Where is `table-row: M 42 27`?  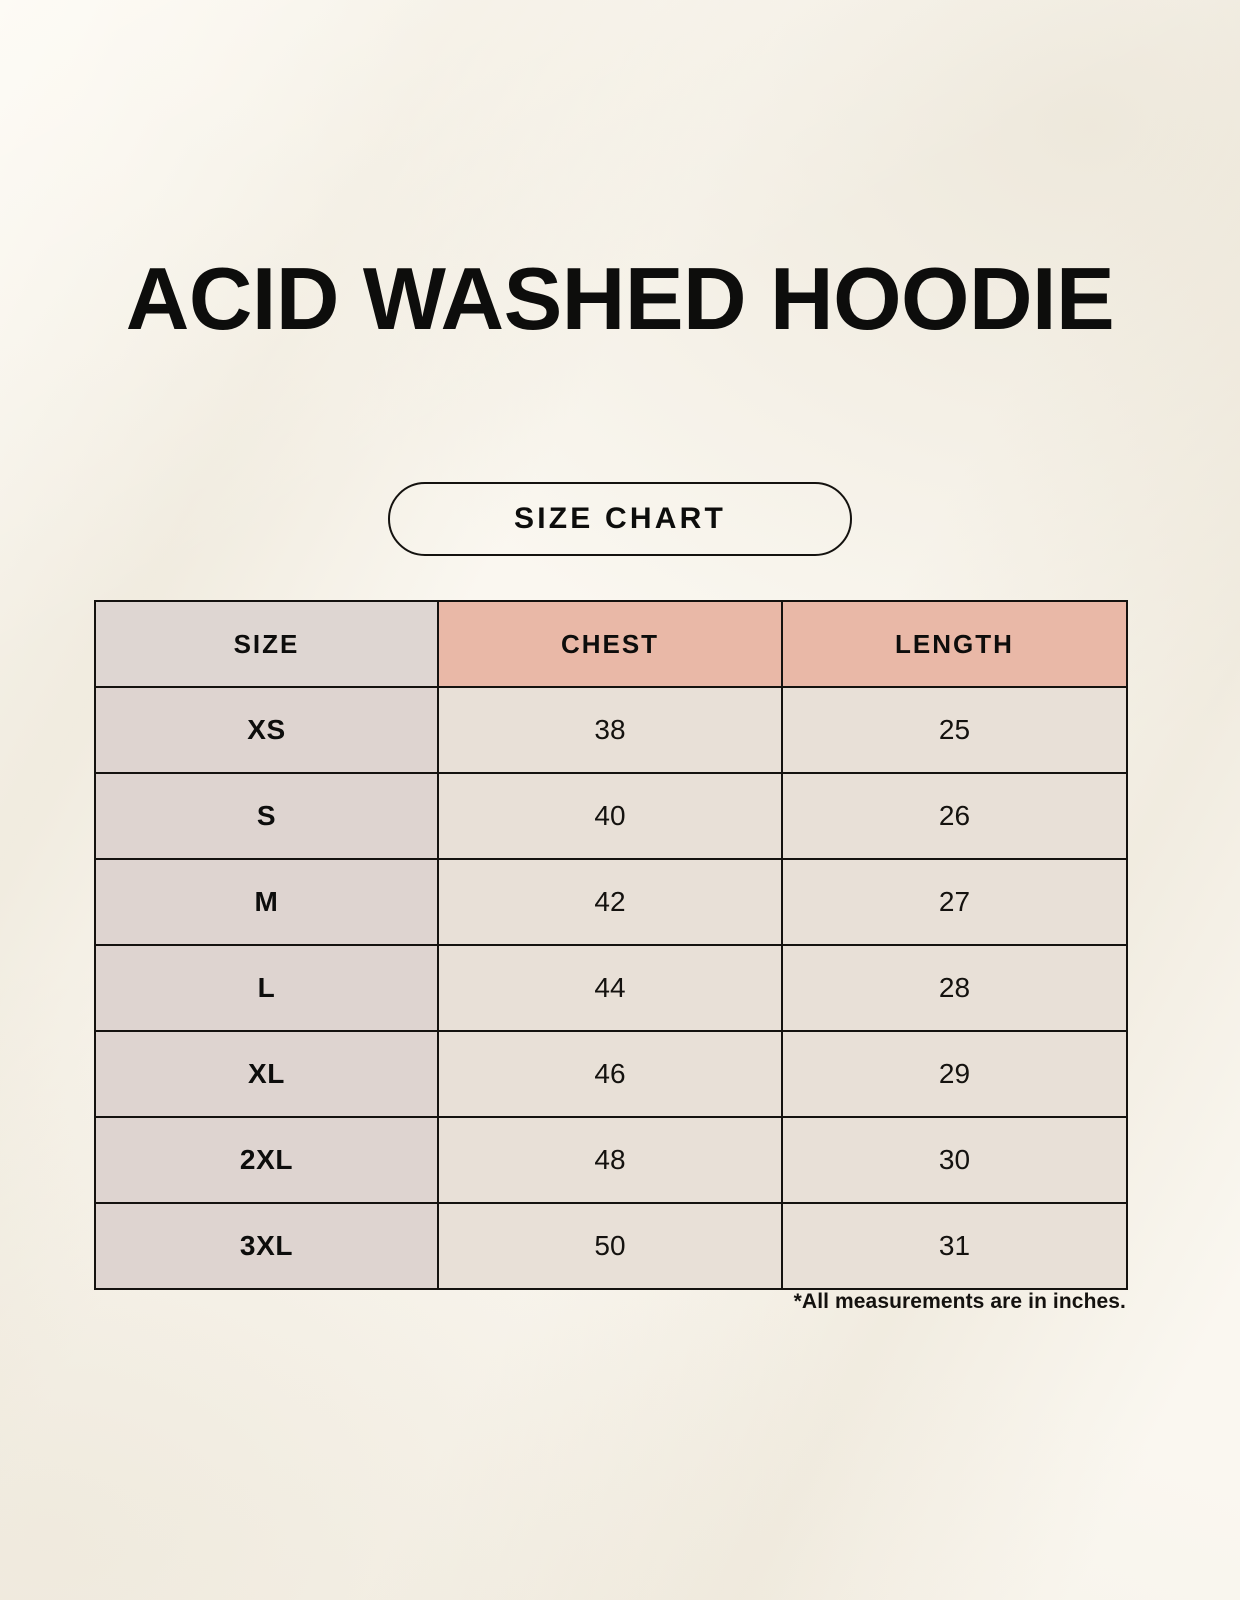
table-row: M 42 27 is located at coordinates (611, 902).